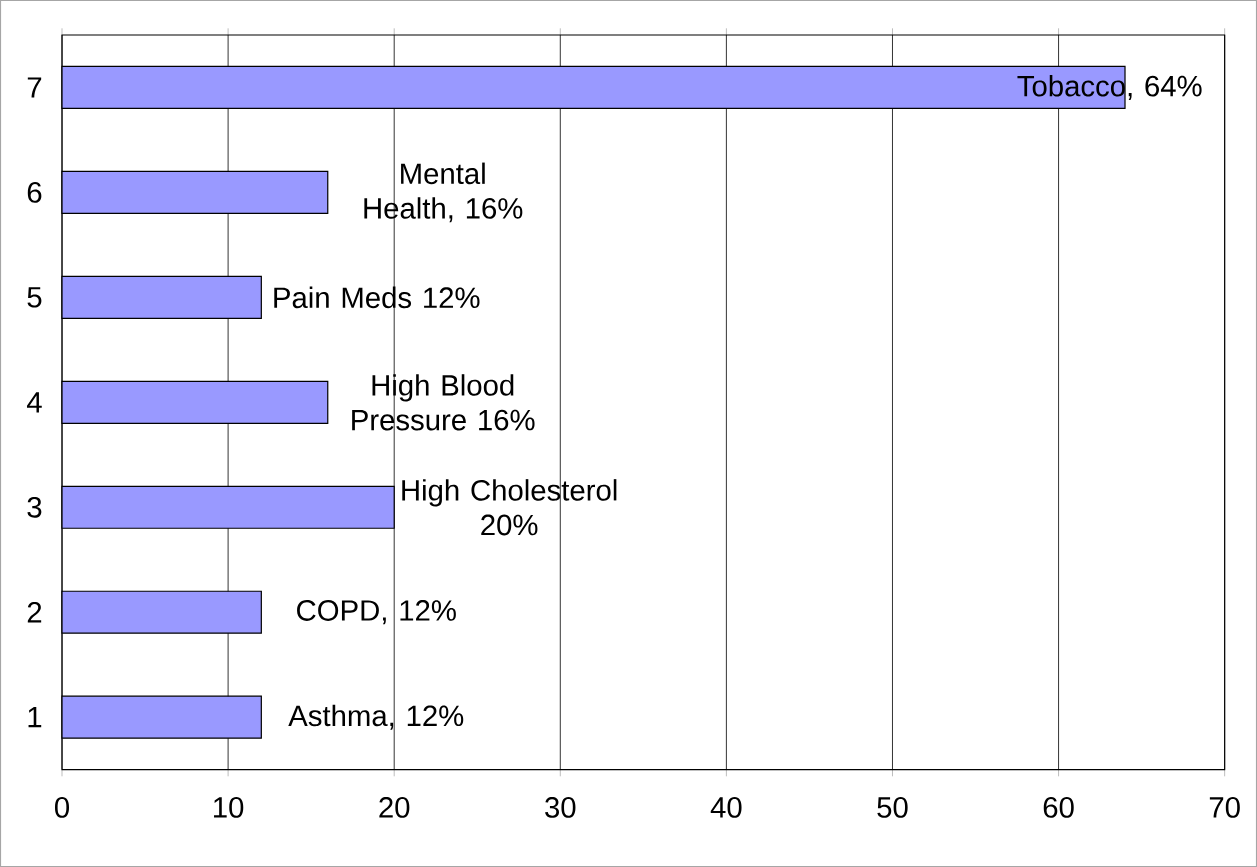 Image resolution: width=1257 pixels, height=867 pixels. Describe the element at coordinates (726, 807) in the screenshot. I see `x-tick-label: 40` at that location.